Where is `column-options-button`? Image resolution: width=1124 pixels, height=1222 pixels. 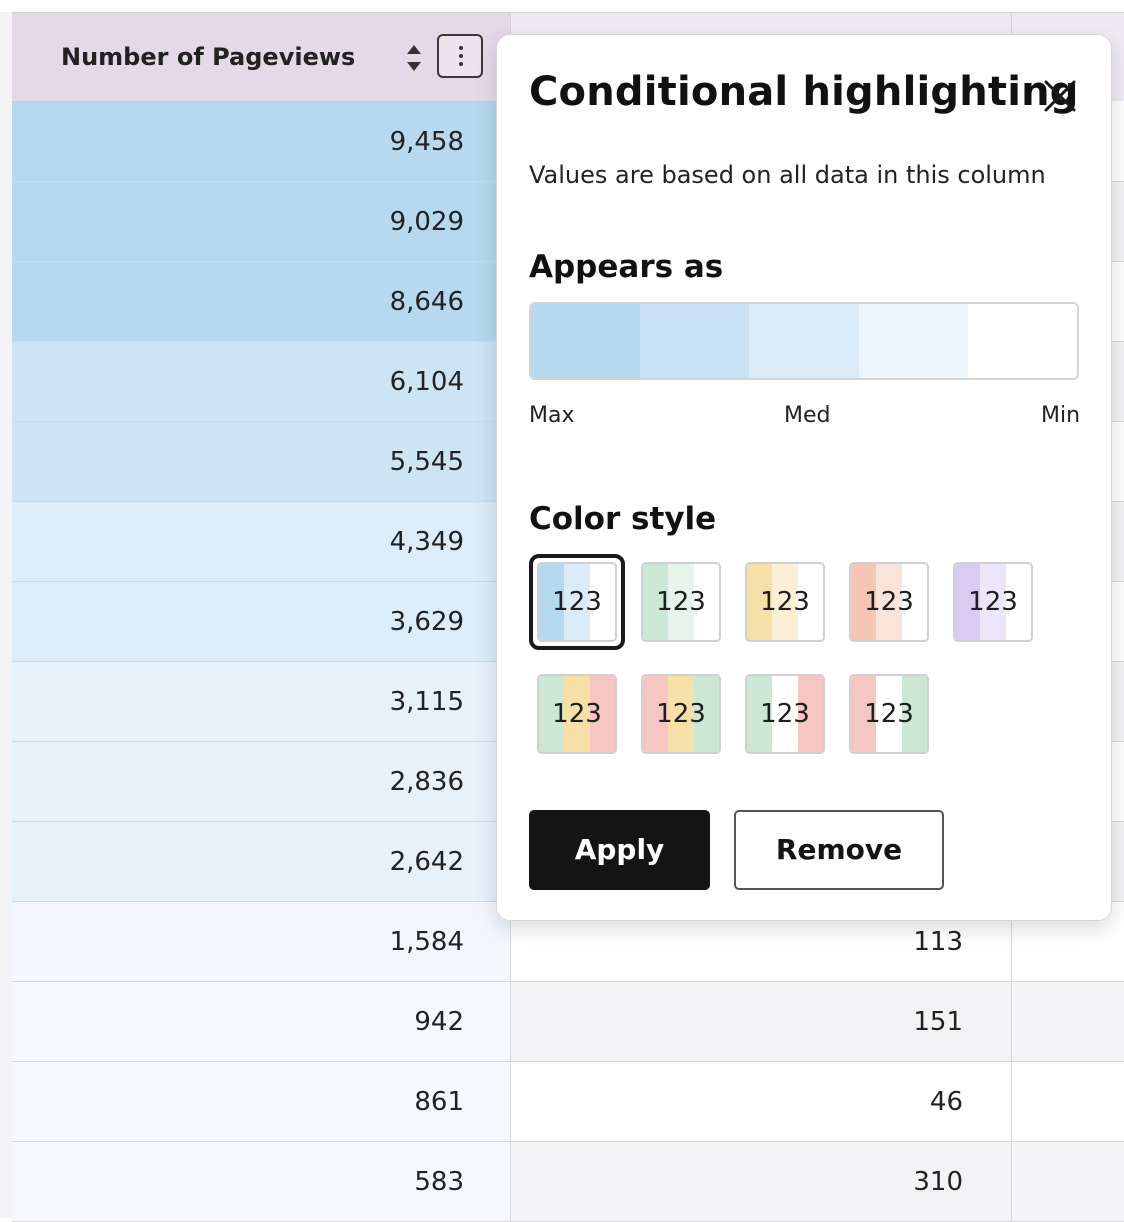 column-options-button is located at coordinates (460, 56).